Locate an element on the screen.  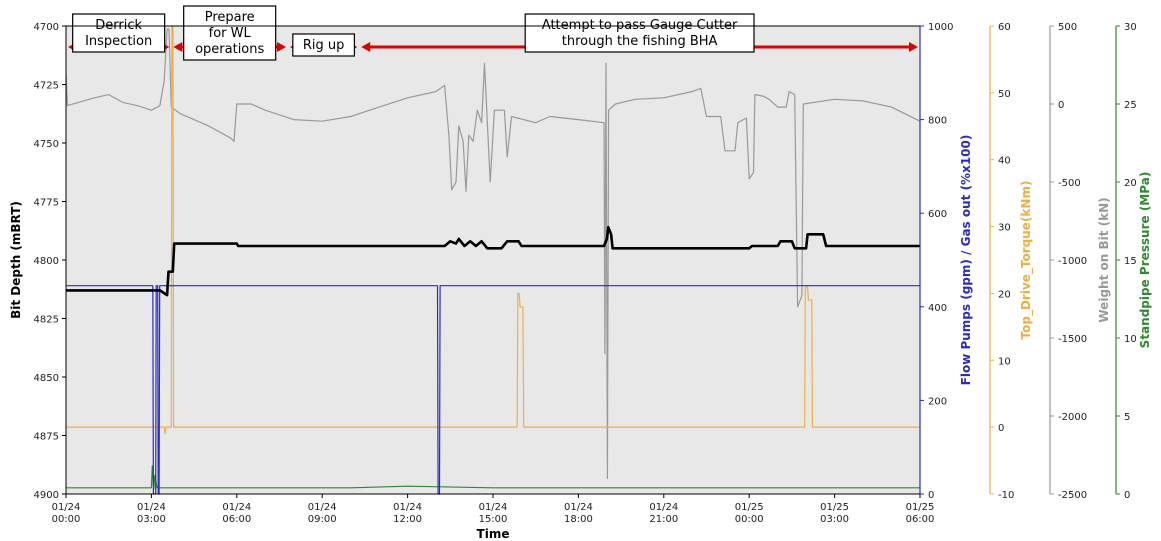
bit-depth-tick-label: 4750 is located at coordinates (46, 144).